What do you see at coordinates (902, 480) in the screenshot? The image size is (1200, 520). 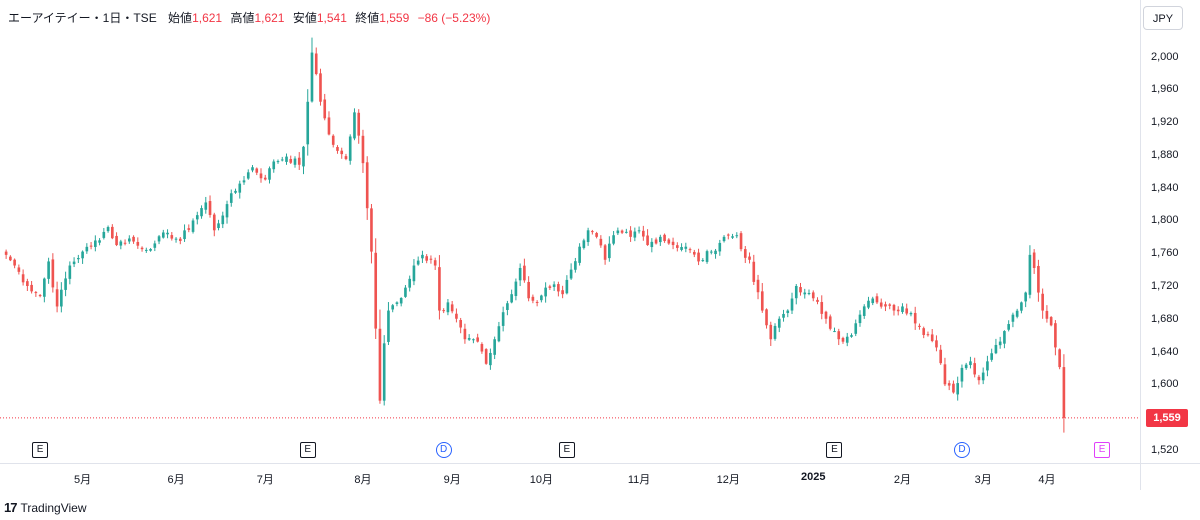 I see `time-tick-label: 2月` at bounding box center [902, 480].